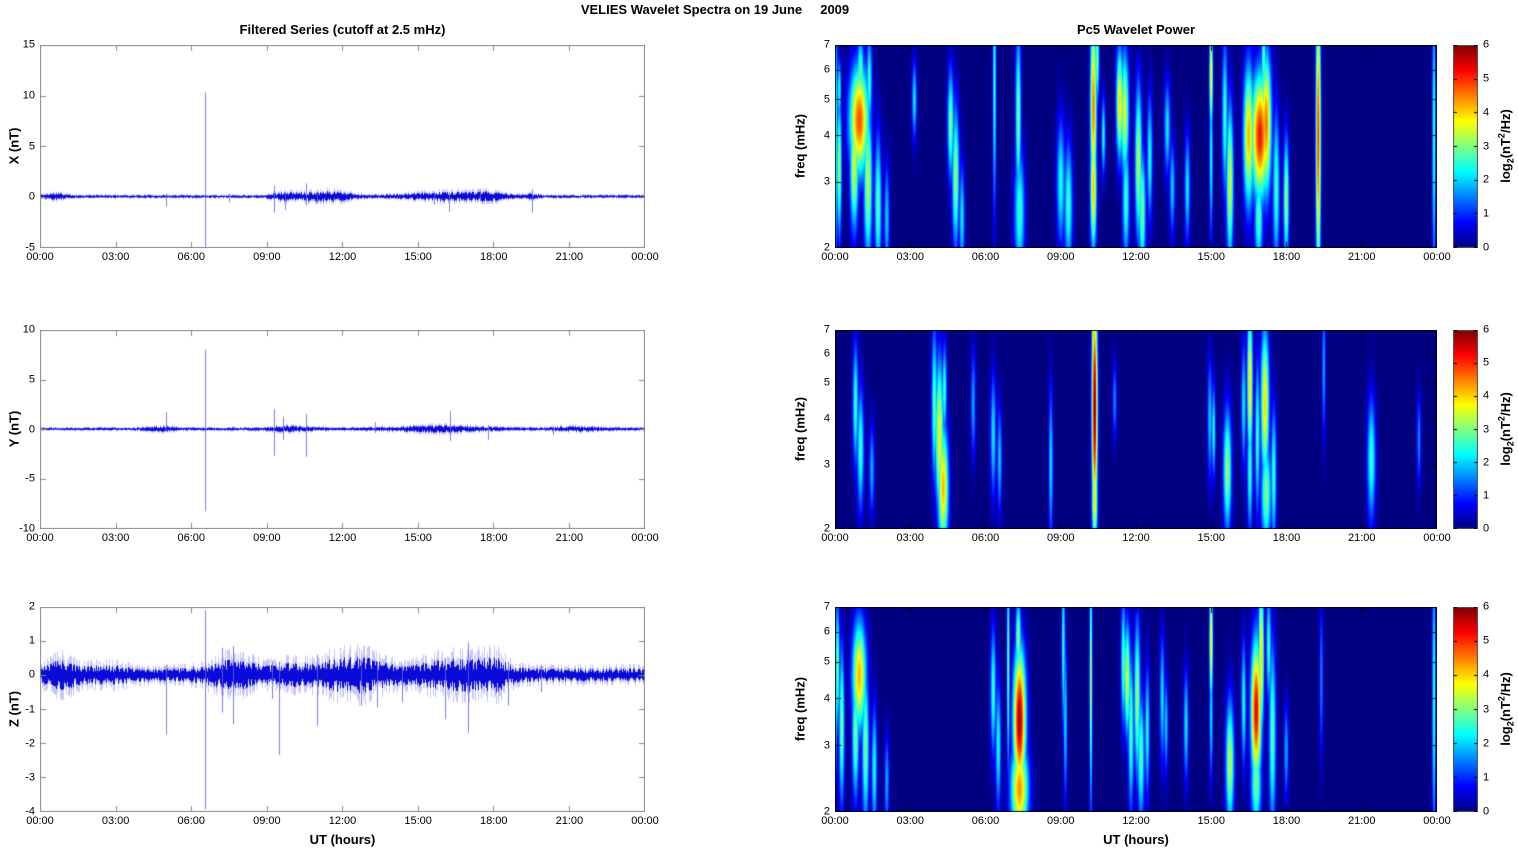 This screenshot has height=851, width=1518. What do you see at coordinates (1136, 839) in the screenshot?
I see `x-axis-label-right: UT (hours)` at bounding box center [1136, 839].